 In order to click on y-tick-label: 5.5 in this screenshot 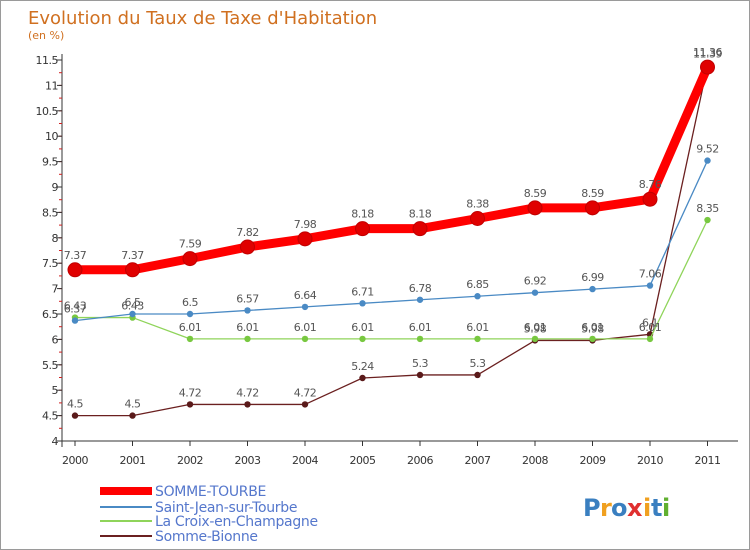, I will do `click(50, 365)`.